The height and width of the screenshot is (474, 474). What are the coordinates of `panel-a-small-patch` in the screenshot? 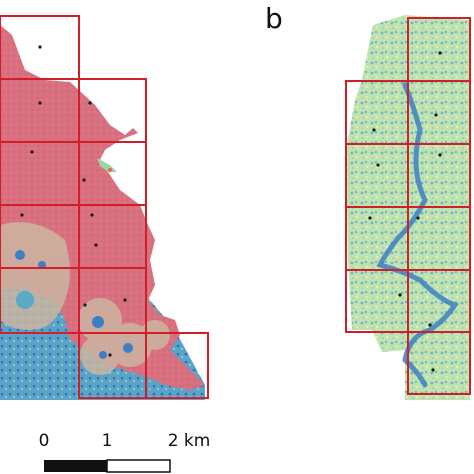 It's located at (107, 165).